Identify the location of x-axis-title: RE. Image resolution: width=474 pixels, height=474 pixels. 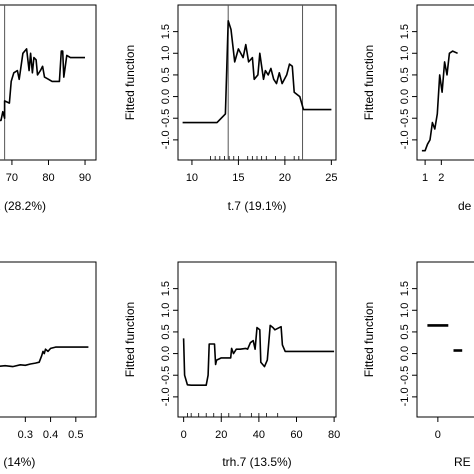
(462, 462).